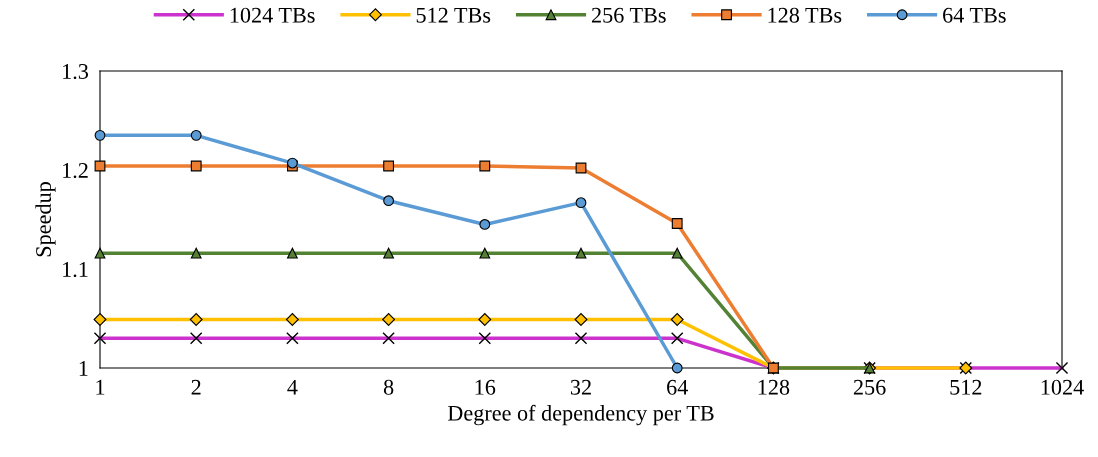  Describe the element at coordinates (805, 15) in the screenshot. I see `legend-label: 128 TBs` at that location.